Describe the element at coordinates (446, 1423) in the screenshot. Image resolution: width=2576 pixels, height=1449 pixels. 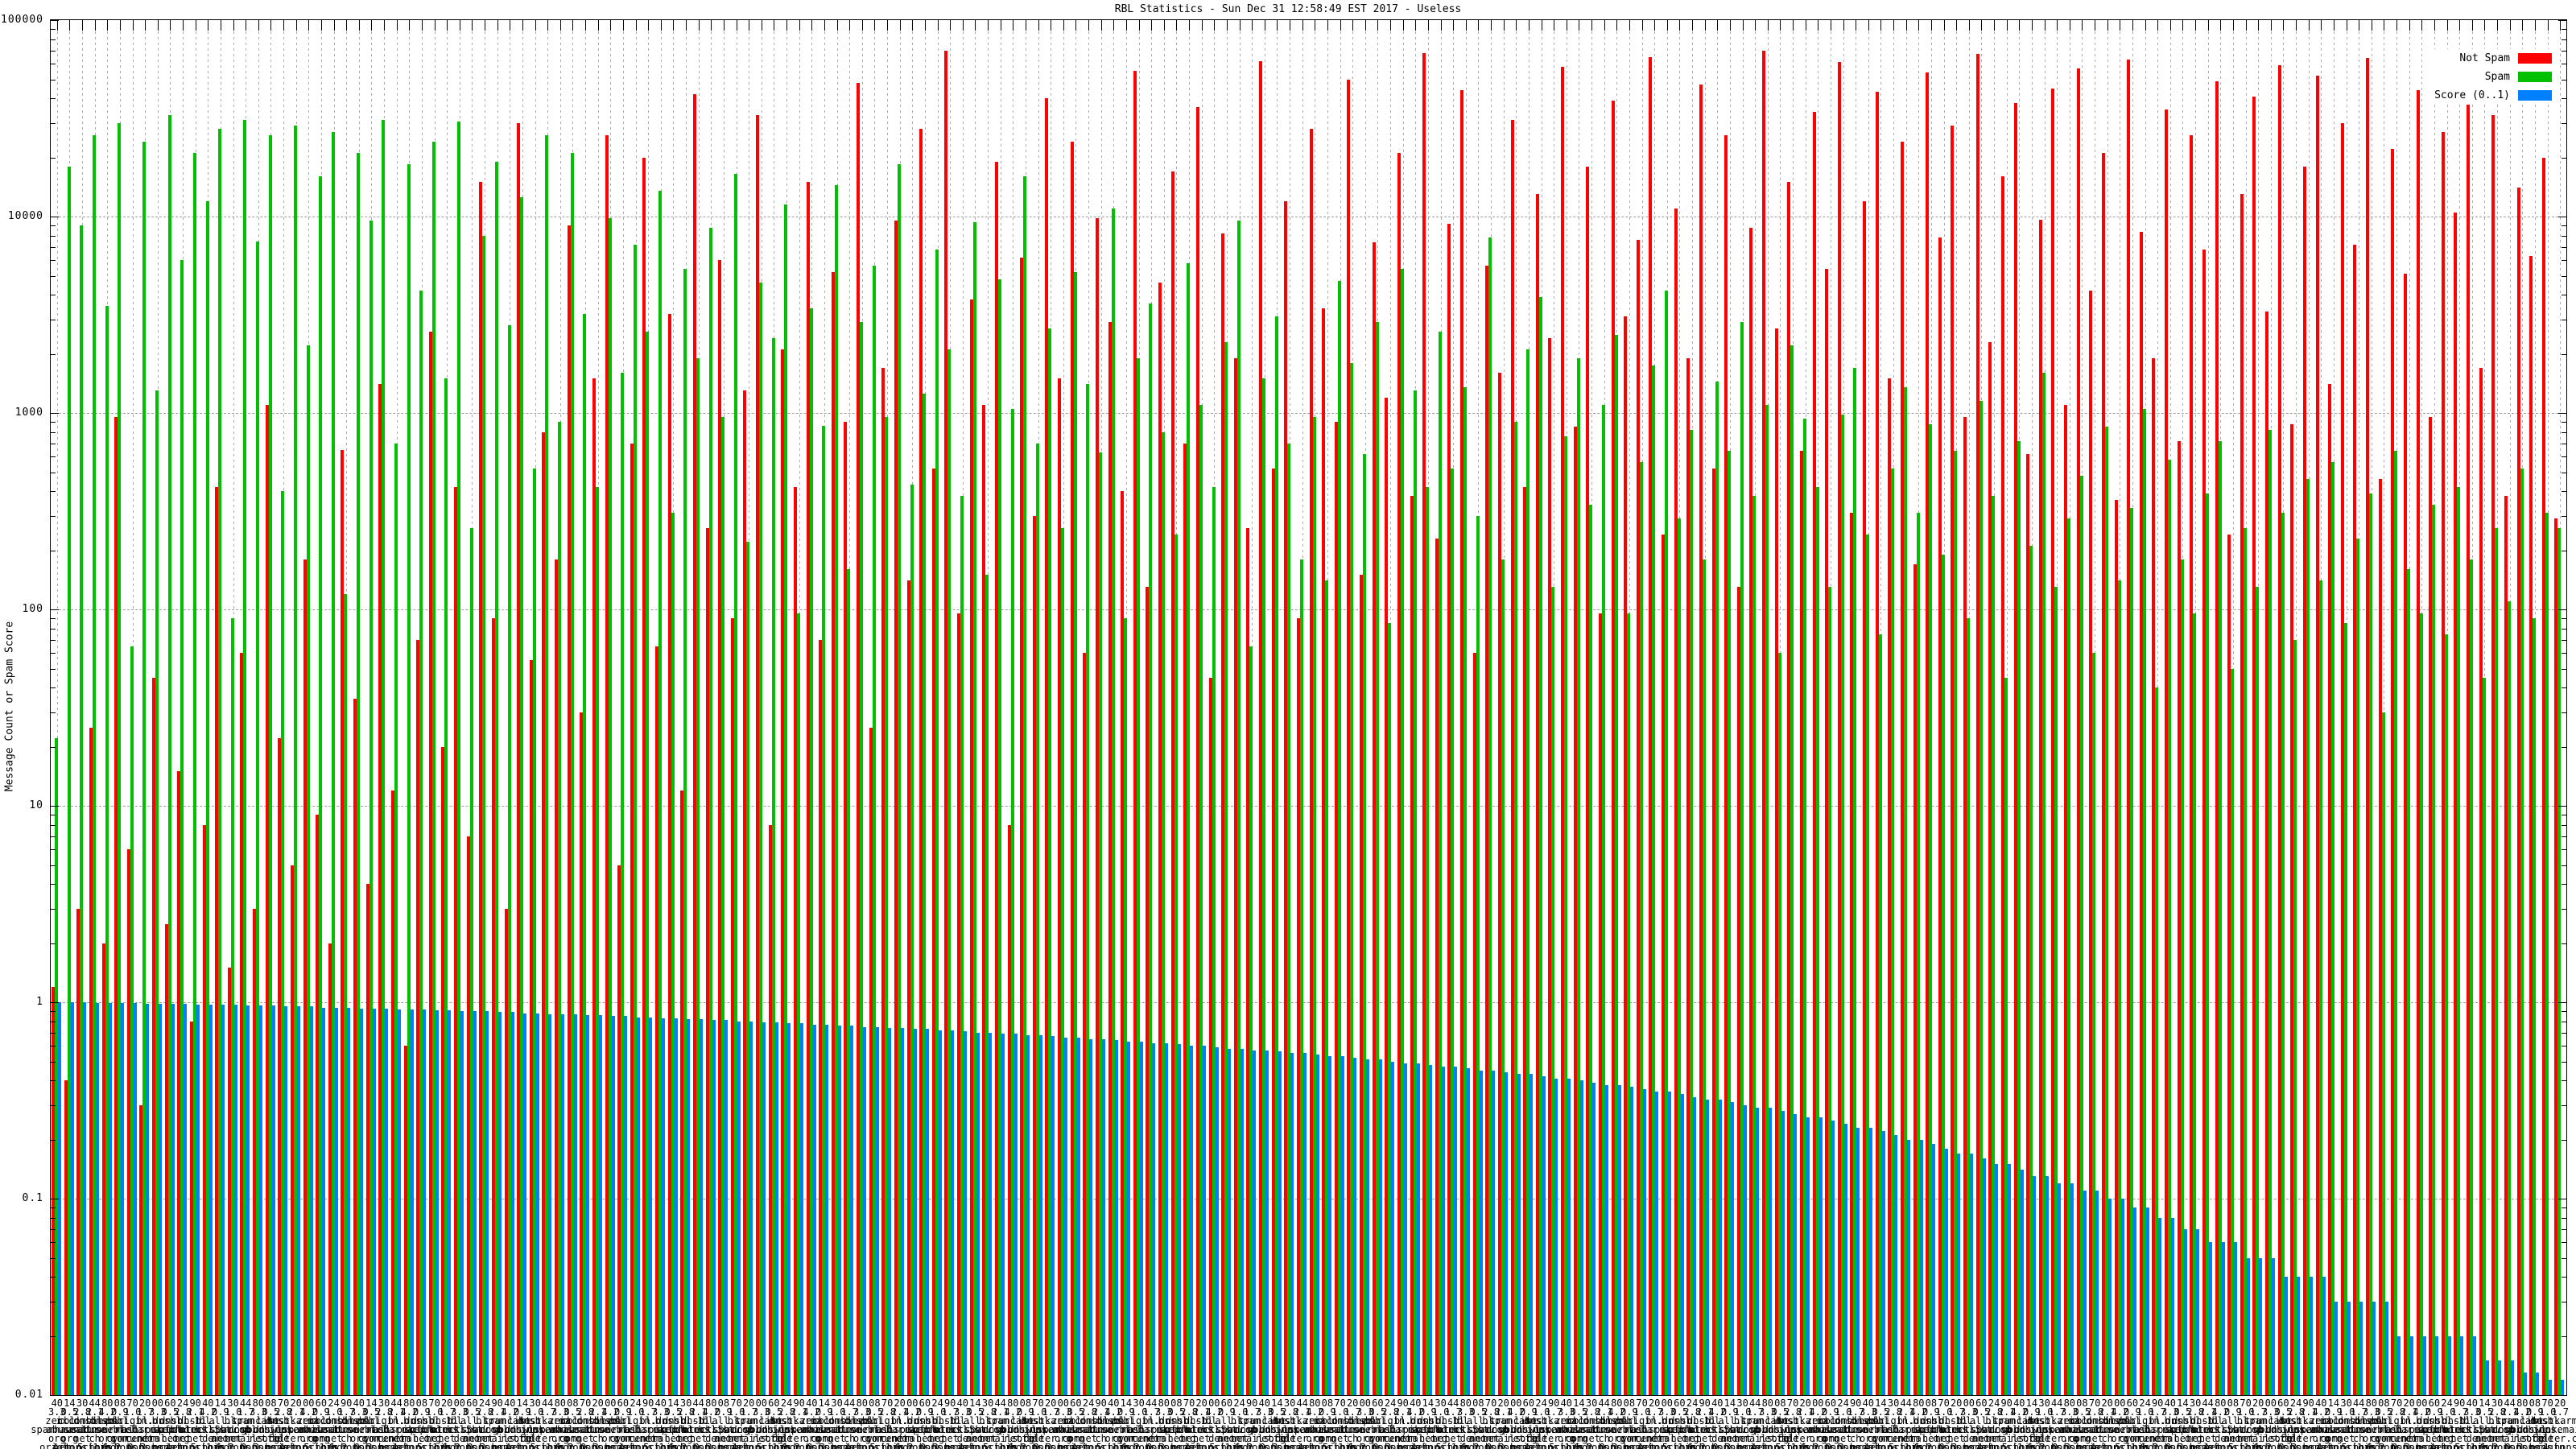
I see `x-tick-label: 20 1.7 dnsbl. sorbs. net 1 hop` at that location.